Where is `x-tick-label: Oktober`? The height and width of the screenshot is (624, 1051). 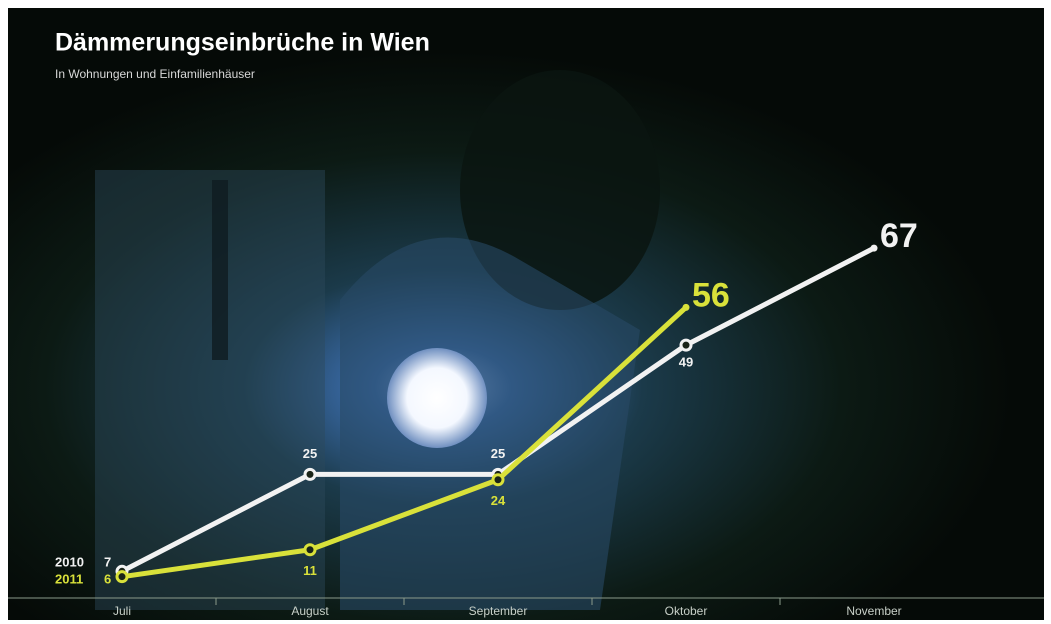
x-tick-label: Oktober is located at coordinates (686, 611).